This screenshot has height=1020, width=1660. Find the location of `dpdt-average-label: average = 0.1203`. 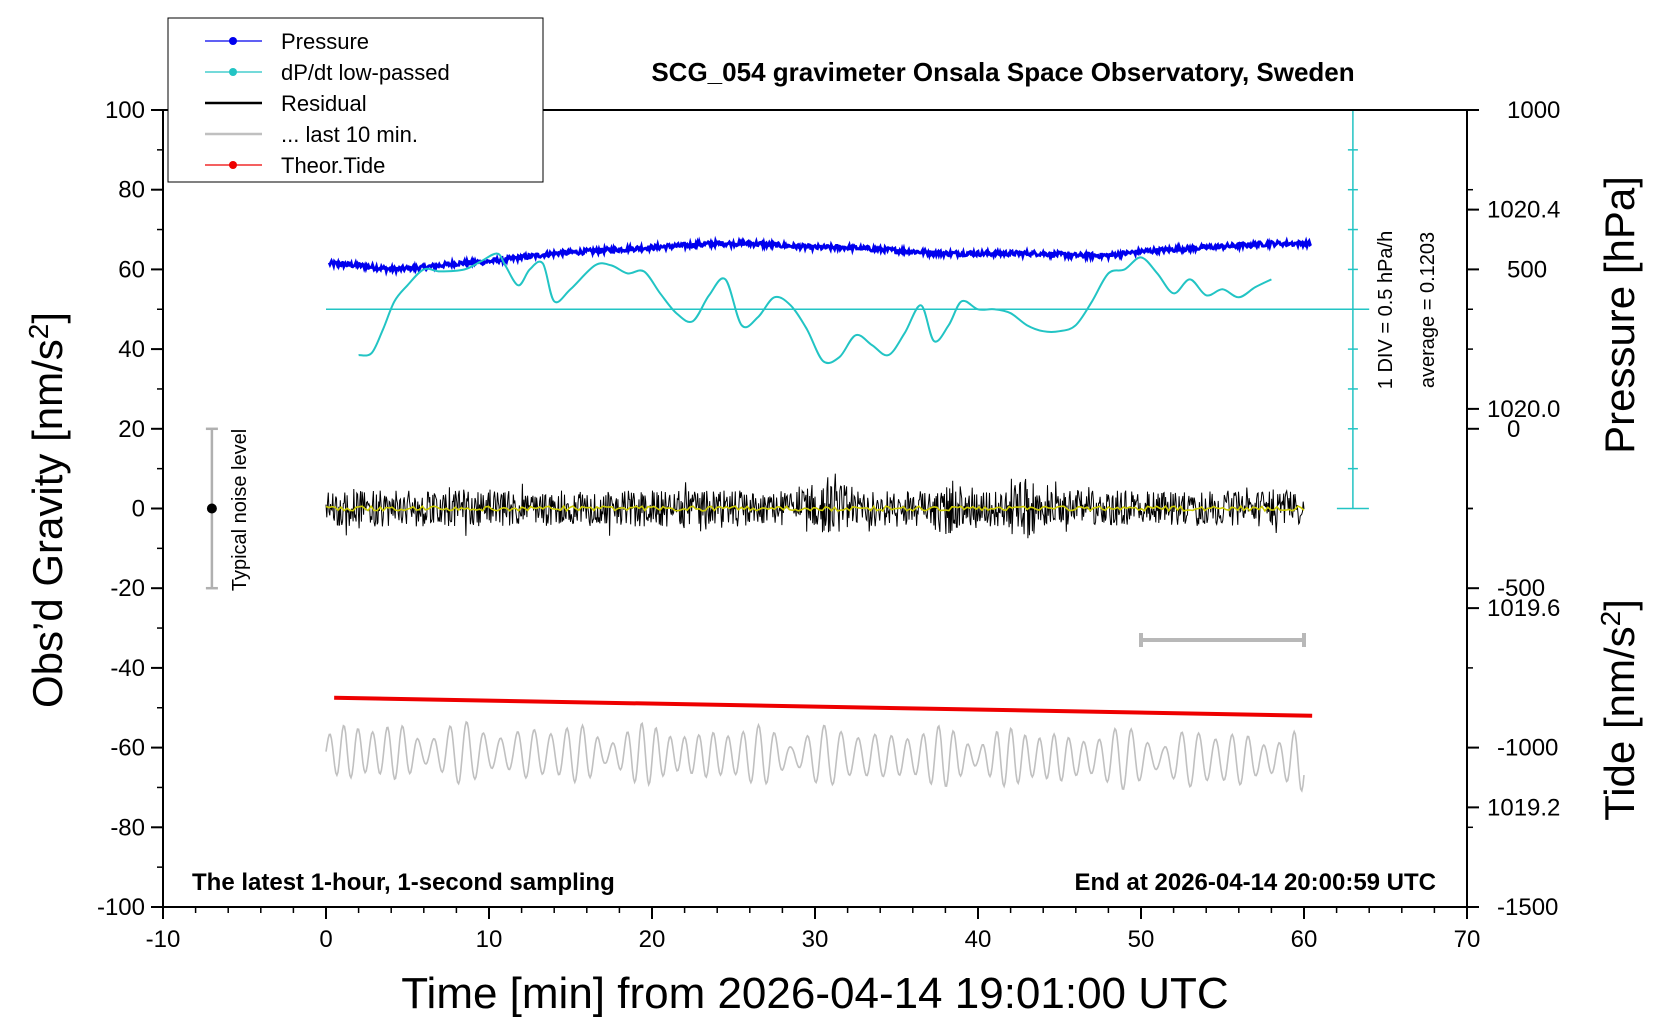

dpdt-average-label: average = 0.1203 is located at coordinates (1428, 310).